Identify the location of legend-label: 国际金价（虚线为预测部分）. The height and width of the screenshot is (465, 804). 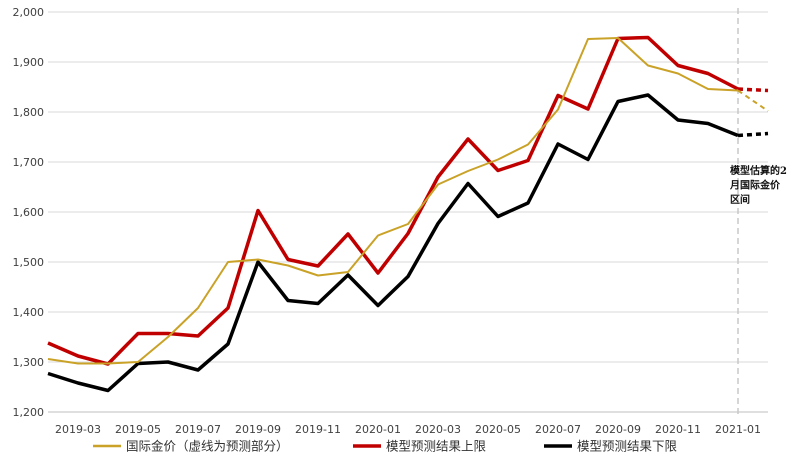
(207, 446).